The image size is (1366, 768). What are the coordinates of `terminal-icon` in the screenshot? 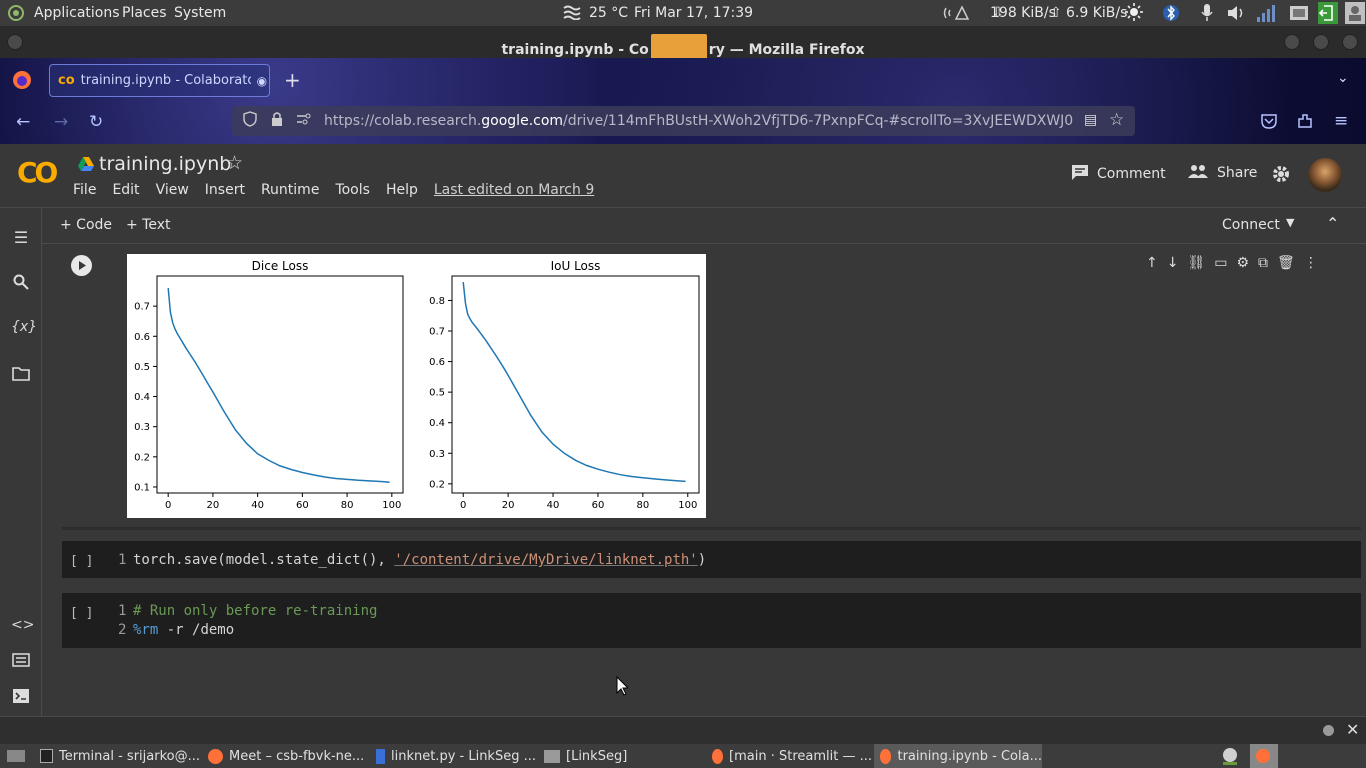 It's located at (21, 698).